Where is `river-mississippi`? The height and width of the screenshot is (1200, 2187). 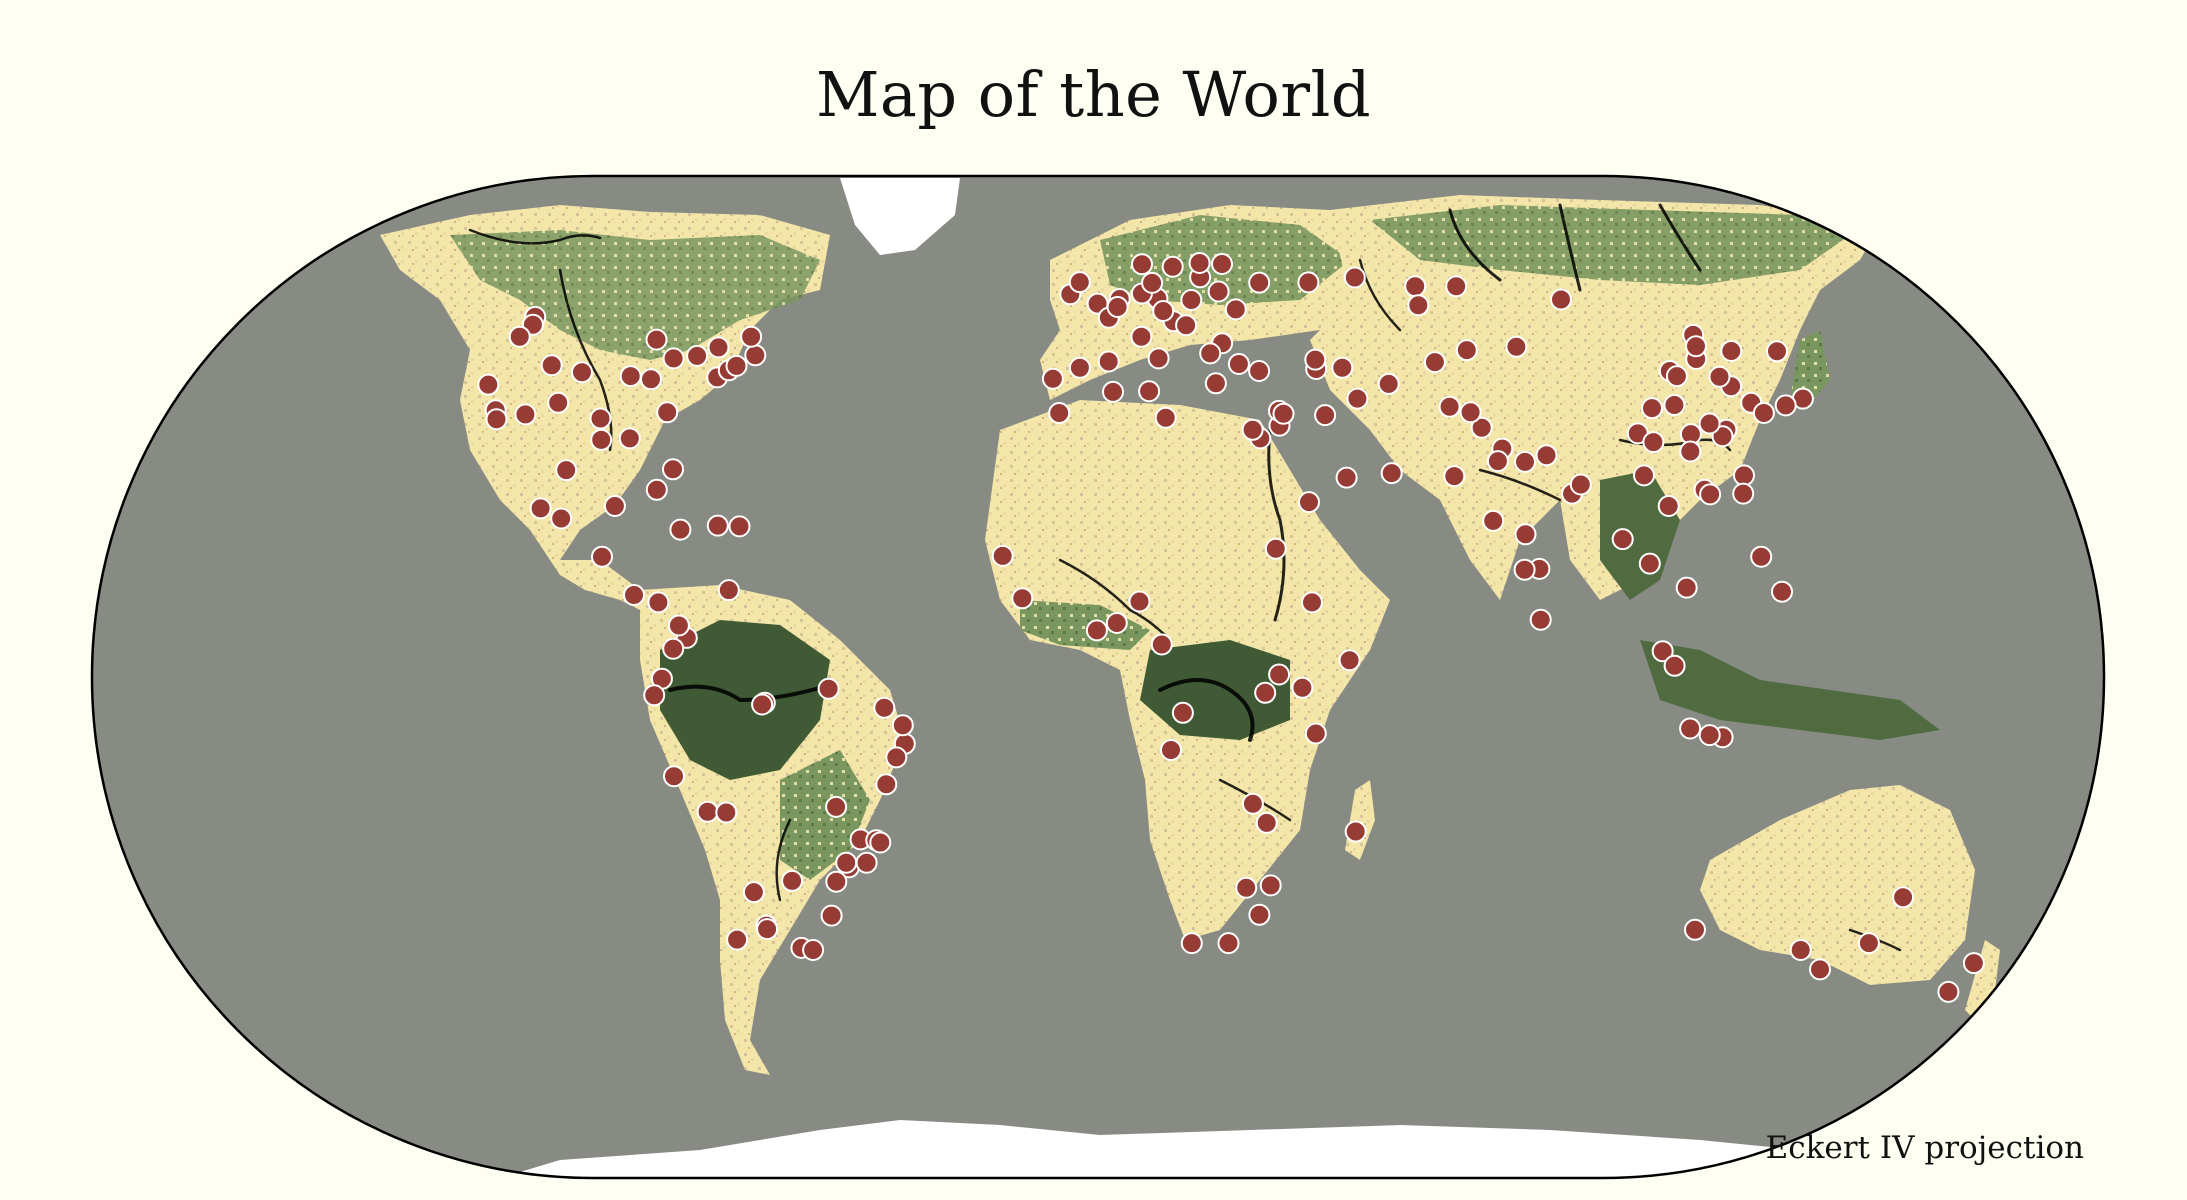
river-mississippi is located at coordinates (585, 360).